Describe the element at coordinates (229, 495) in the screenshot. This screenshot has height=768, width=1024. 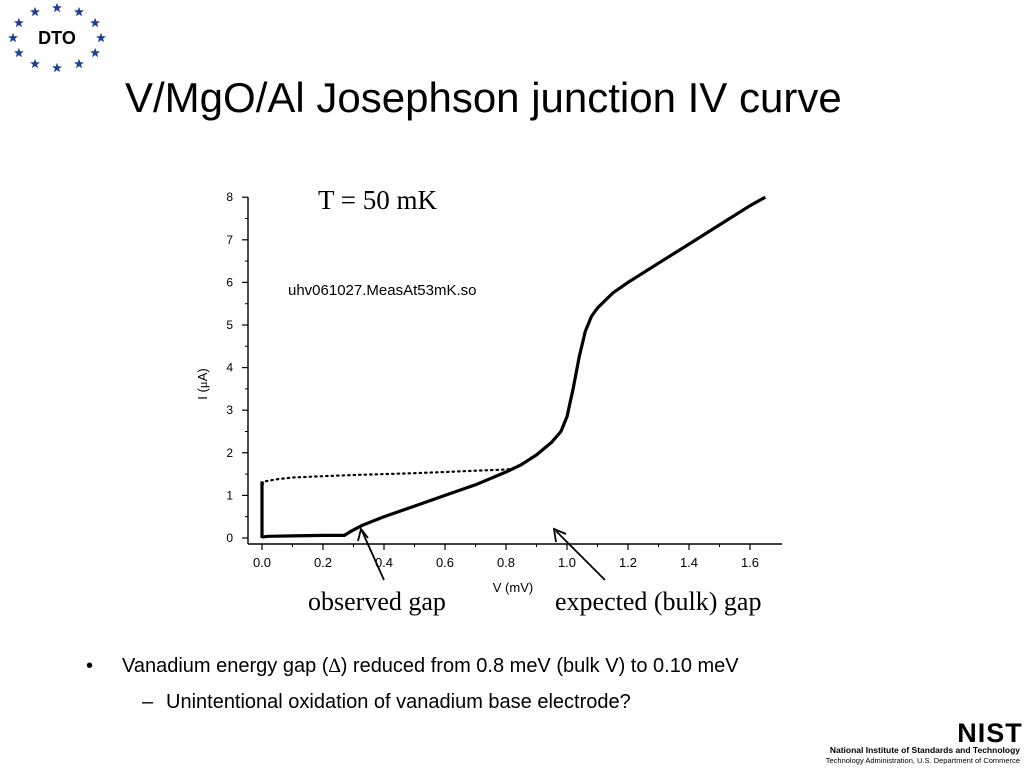
I see `y-tick-label: 1` at that location.